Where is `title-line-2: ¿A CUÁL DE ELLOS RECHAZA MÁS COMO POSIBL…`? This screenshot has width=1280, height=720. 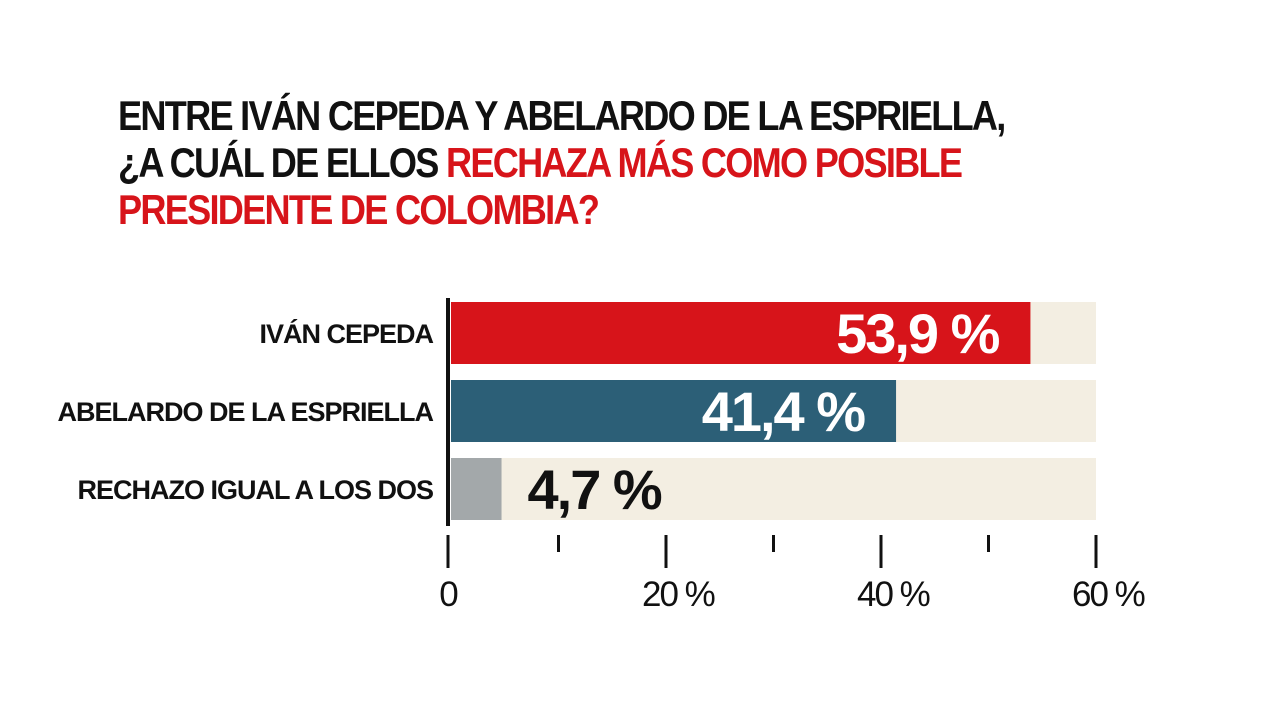
title-line-2: ¿A CUÁL DE ELLOS RECHAZA MÁS COMO POSIBL… is located at coordinates (540, 162).